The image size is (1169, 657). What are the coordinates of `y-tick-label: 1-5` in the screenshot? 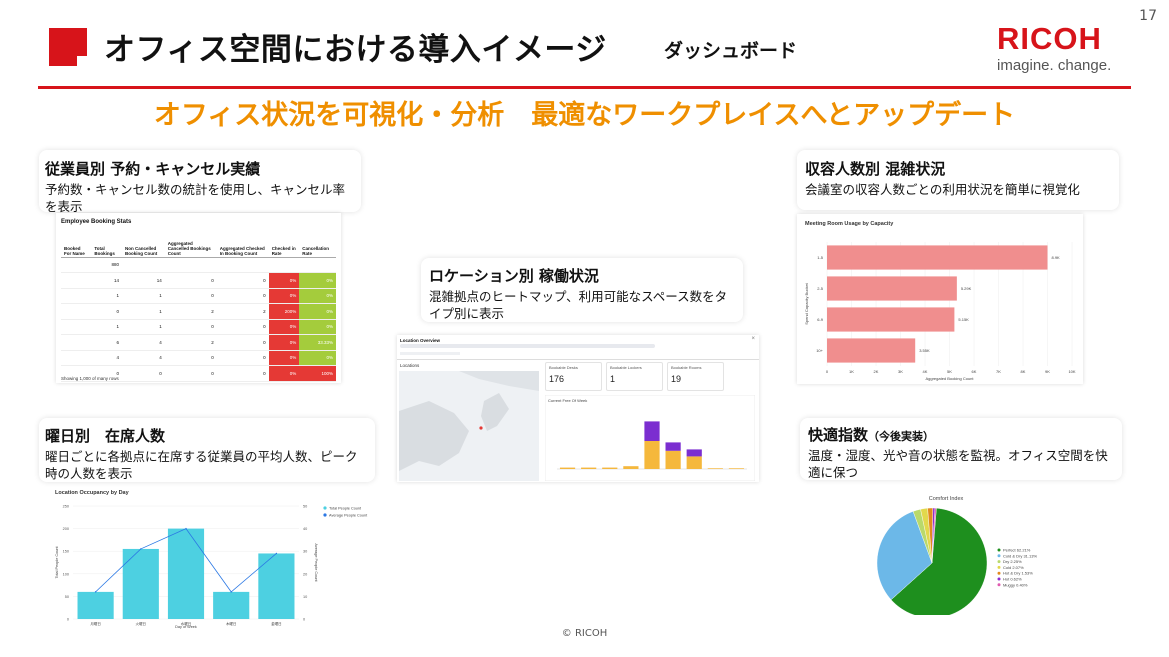 It's located at (820, 257).